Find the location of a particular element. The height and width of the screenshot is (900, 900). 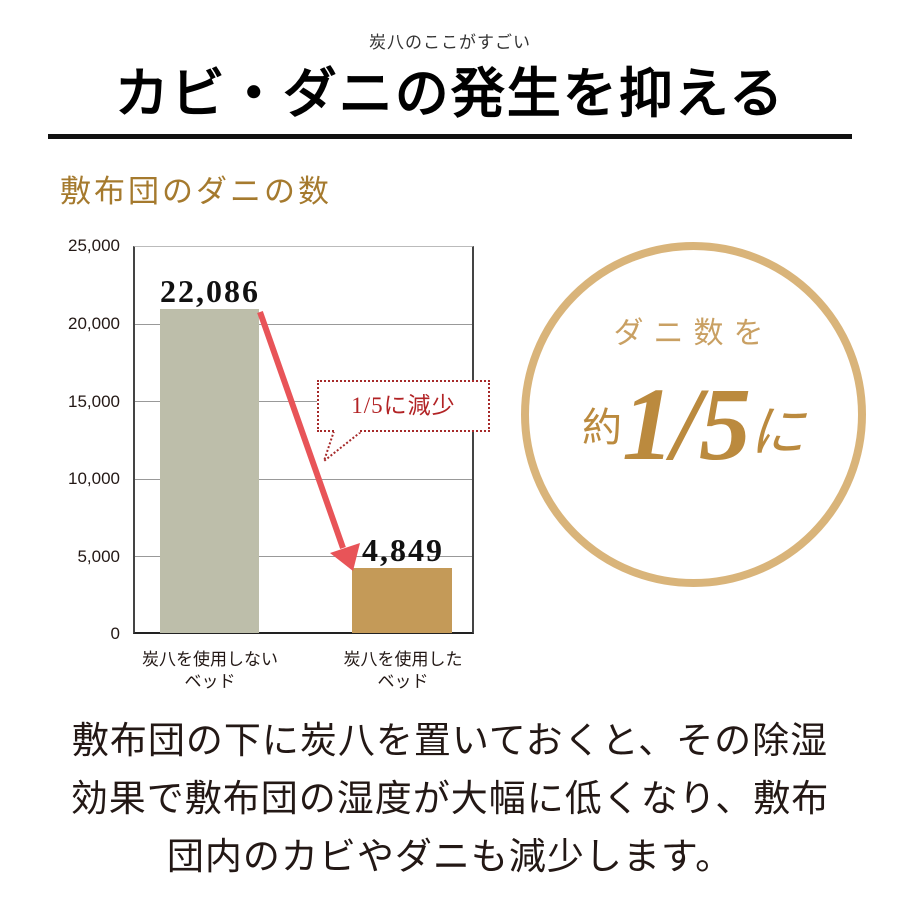

description-line-2: 効果で敷布団の湿度が大幅に低くなり、敷布 is located at coordinates (450, 798).